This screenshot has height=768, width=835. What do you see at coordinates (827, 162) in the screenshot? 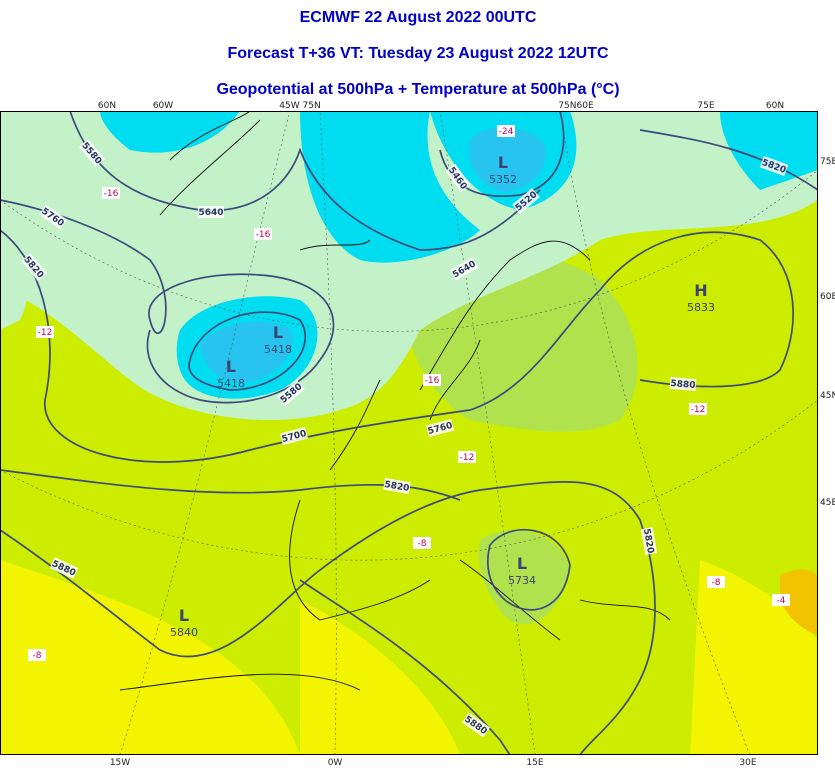
I see `right-axis-label: 75E` at bounding box center [827, 162].